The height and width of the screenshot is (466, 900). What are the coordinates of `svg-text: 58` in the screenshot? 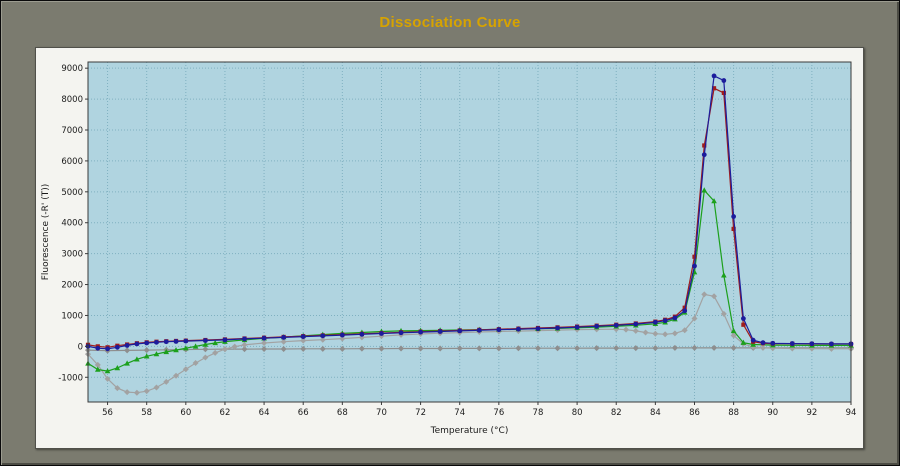 It's located at (146, 413).